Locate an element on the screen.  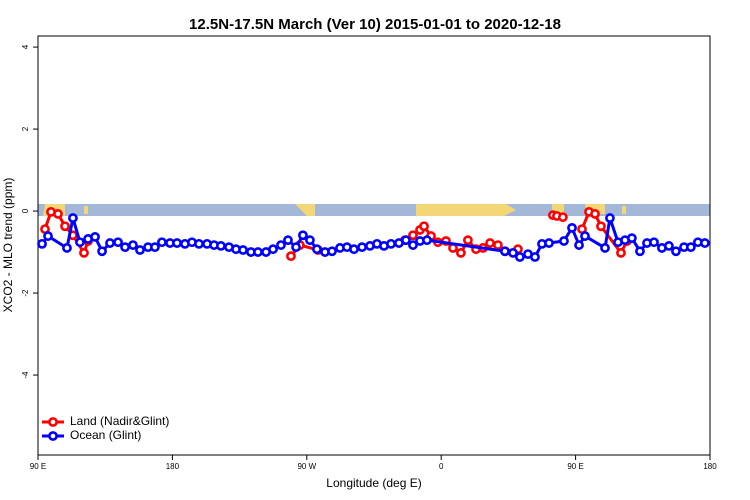
y-tick-label: 4 is located at coordinates (25, 46).